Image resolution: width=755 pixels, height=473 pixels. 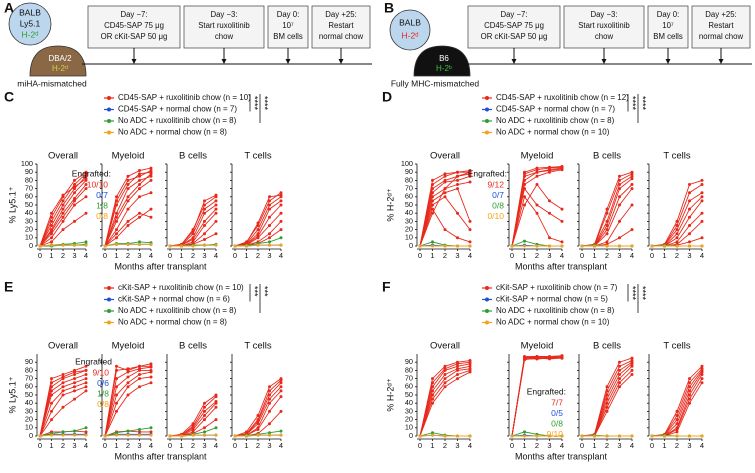 What do you see at coordinates (445, 255) in the screenshot?
I see `x-tick-label: 2` at bounding box center [445, 255].